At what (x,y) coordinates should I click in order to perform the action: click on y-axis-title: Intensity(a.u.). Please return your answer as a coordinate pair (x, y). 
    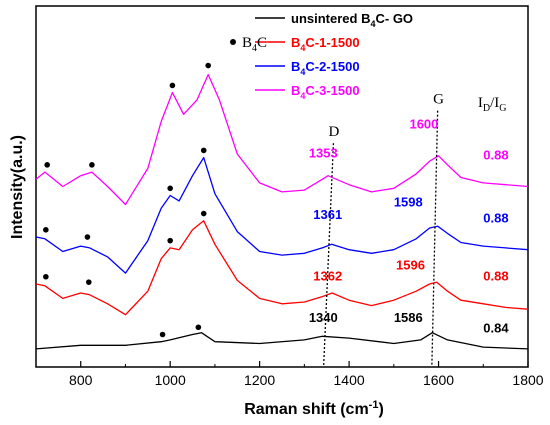
    Looking at the image, I should click on (17, 187).